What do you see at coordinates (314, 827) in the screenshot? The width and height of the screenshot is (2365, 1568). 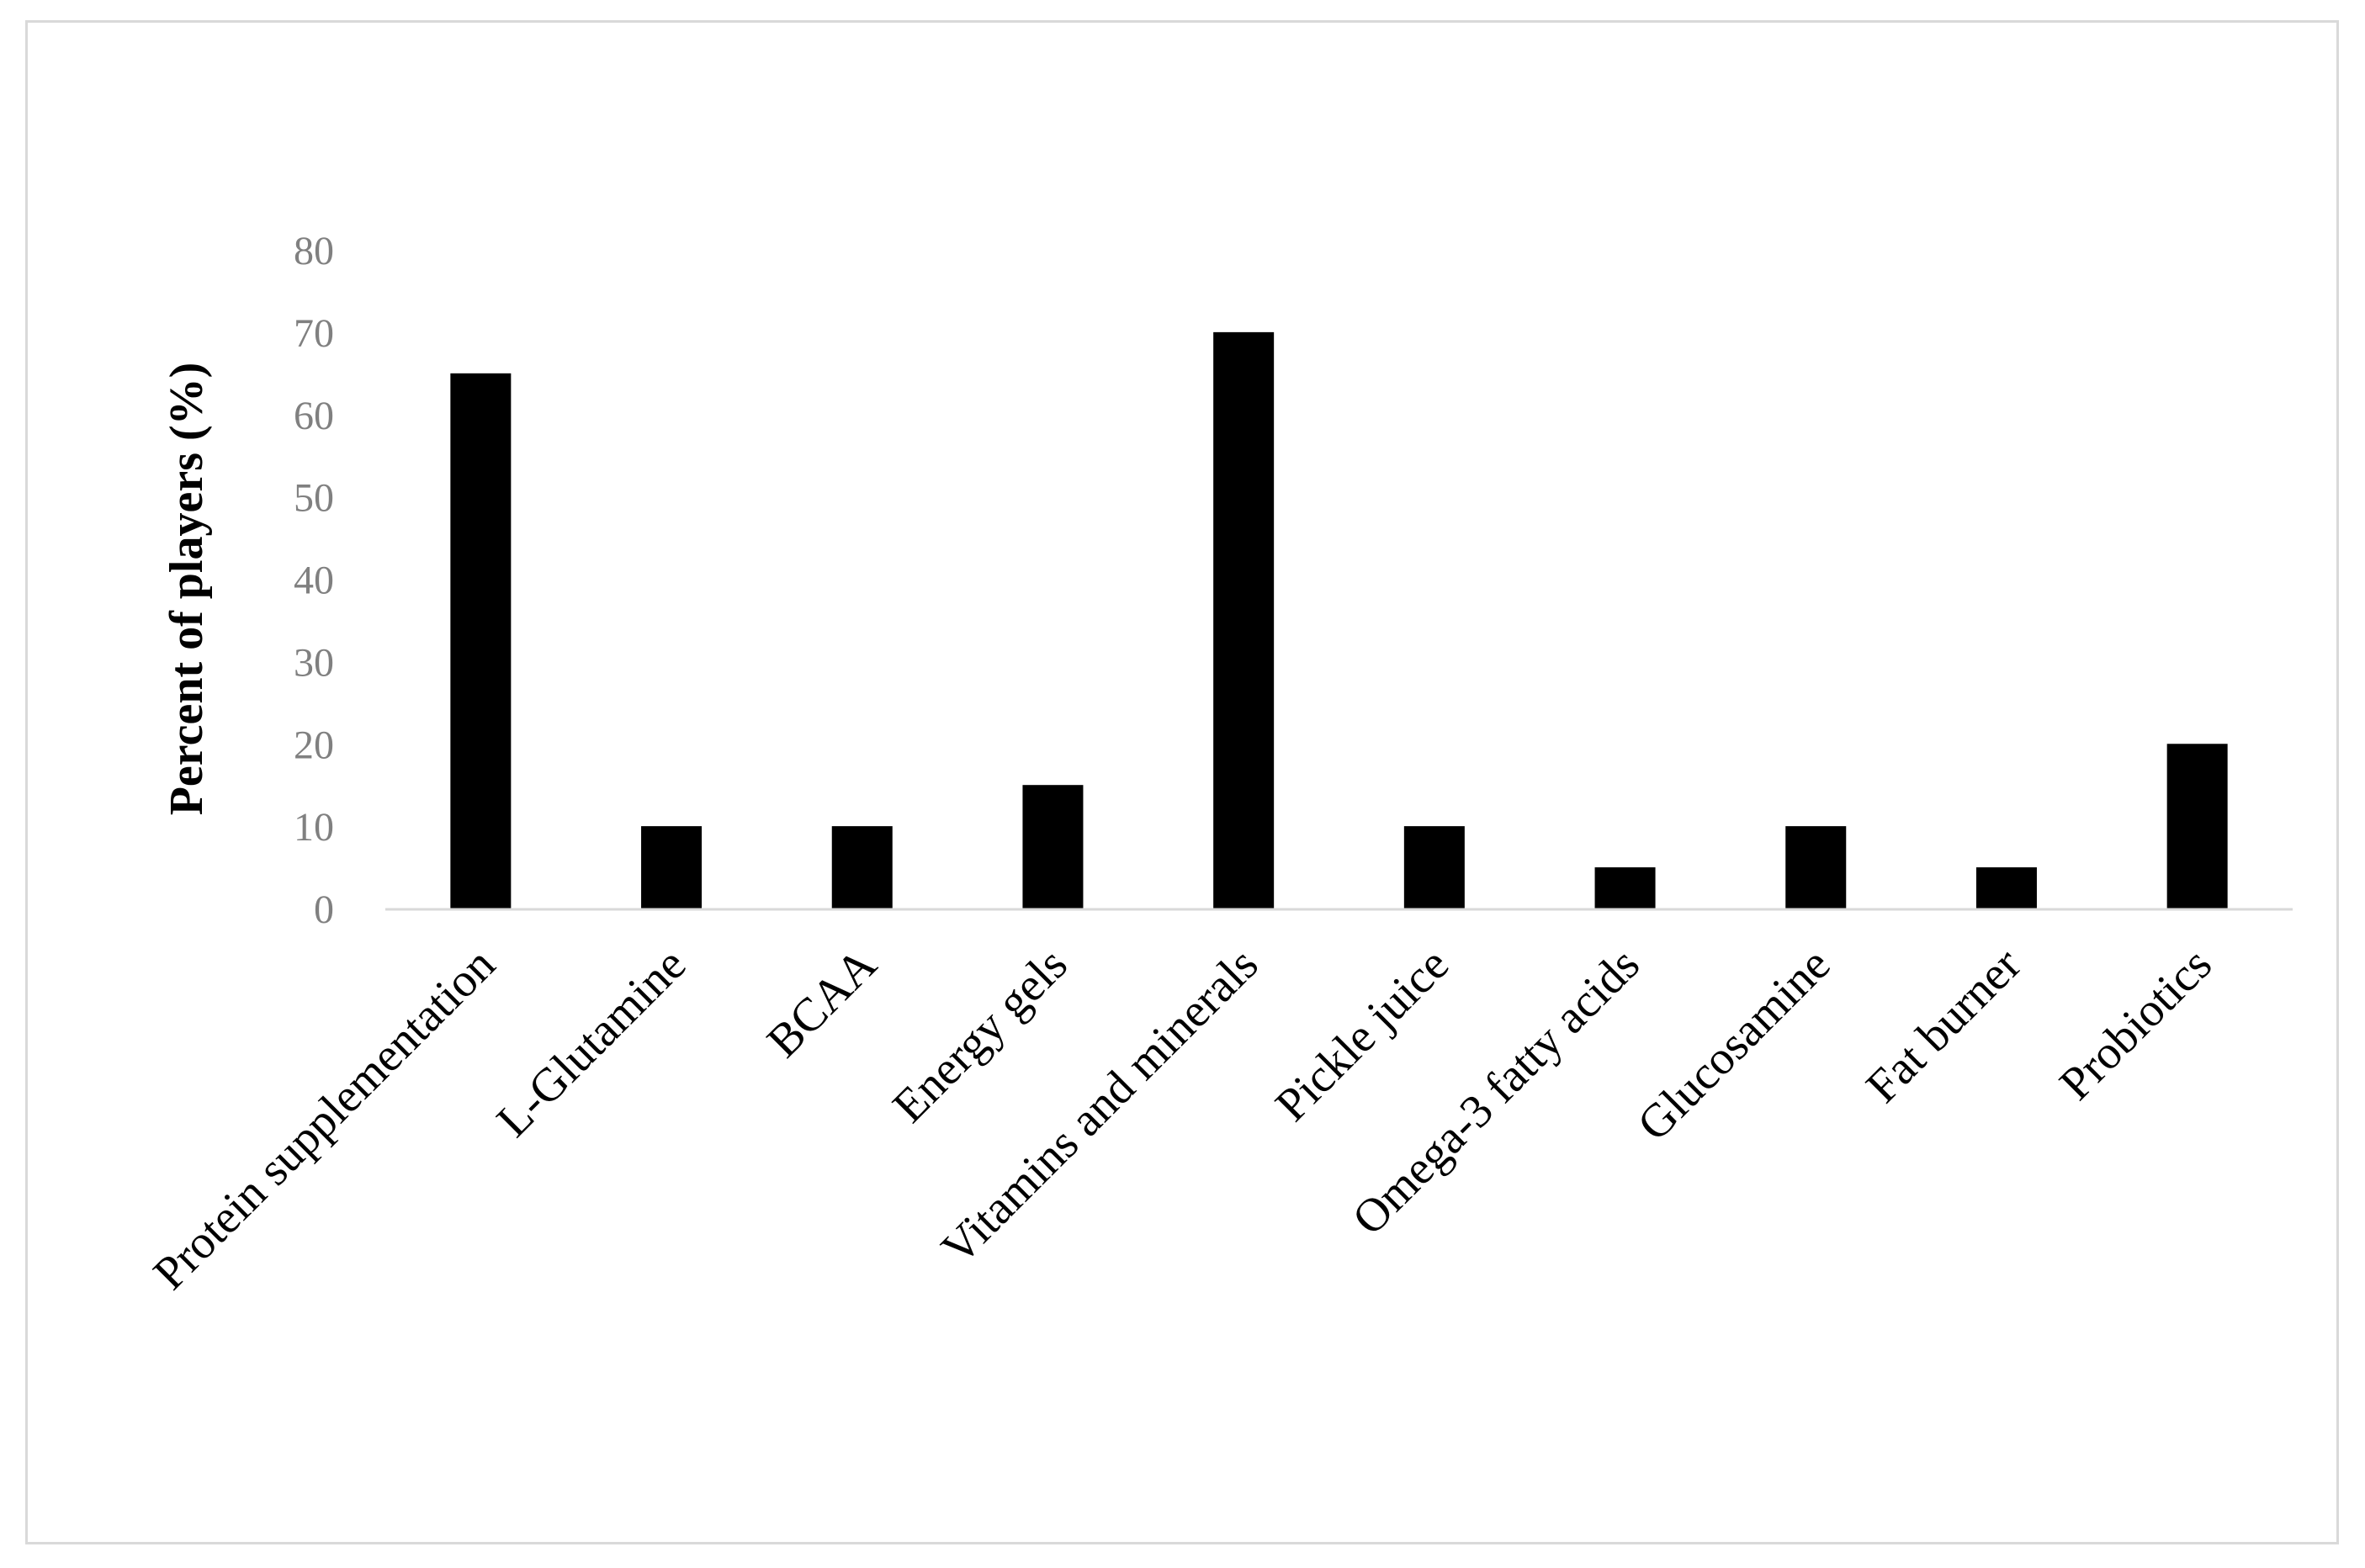 I see `y-tick-label: 10` at bounding box center [314, 827].